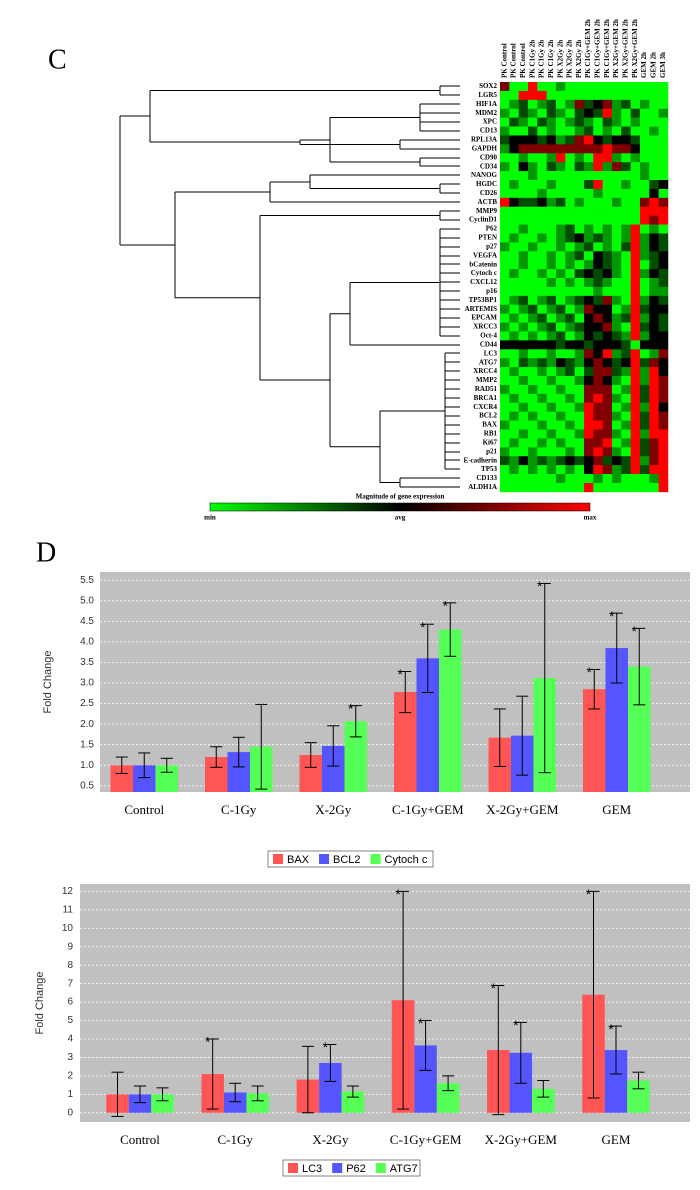  Describe the element at coordinates (588, 48) in the screenshot. I see `column-label: PK C1Gy+GEM 2h` at that location.